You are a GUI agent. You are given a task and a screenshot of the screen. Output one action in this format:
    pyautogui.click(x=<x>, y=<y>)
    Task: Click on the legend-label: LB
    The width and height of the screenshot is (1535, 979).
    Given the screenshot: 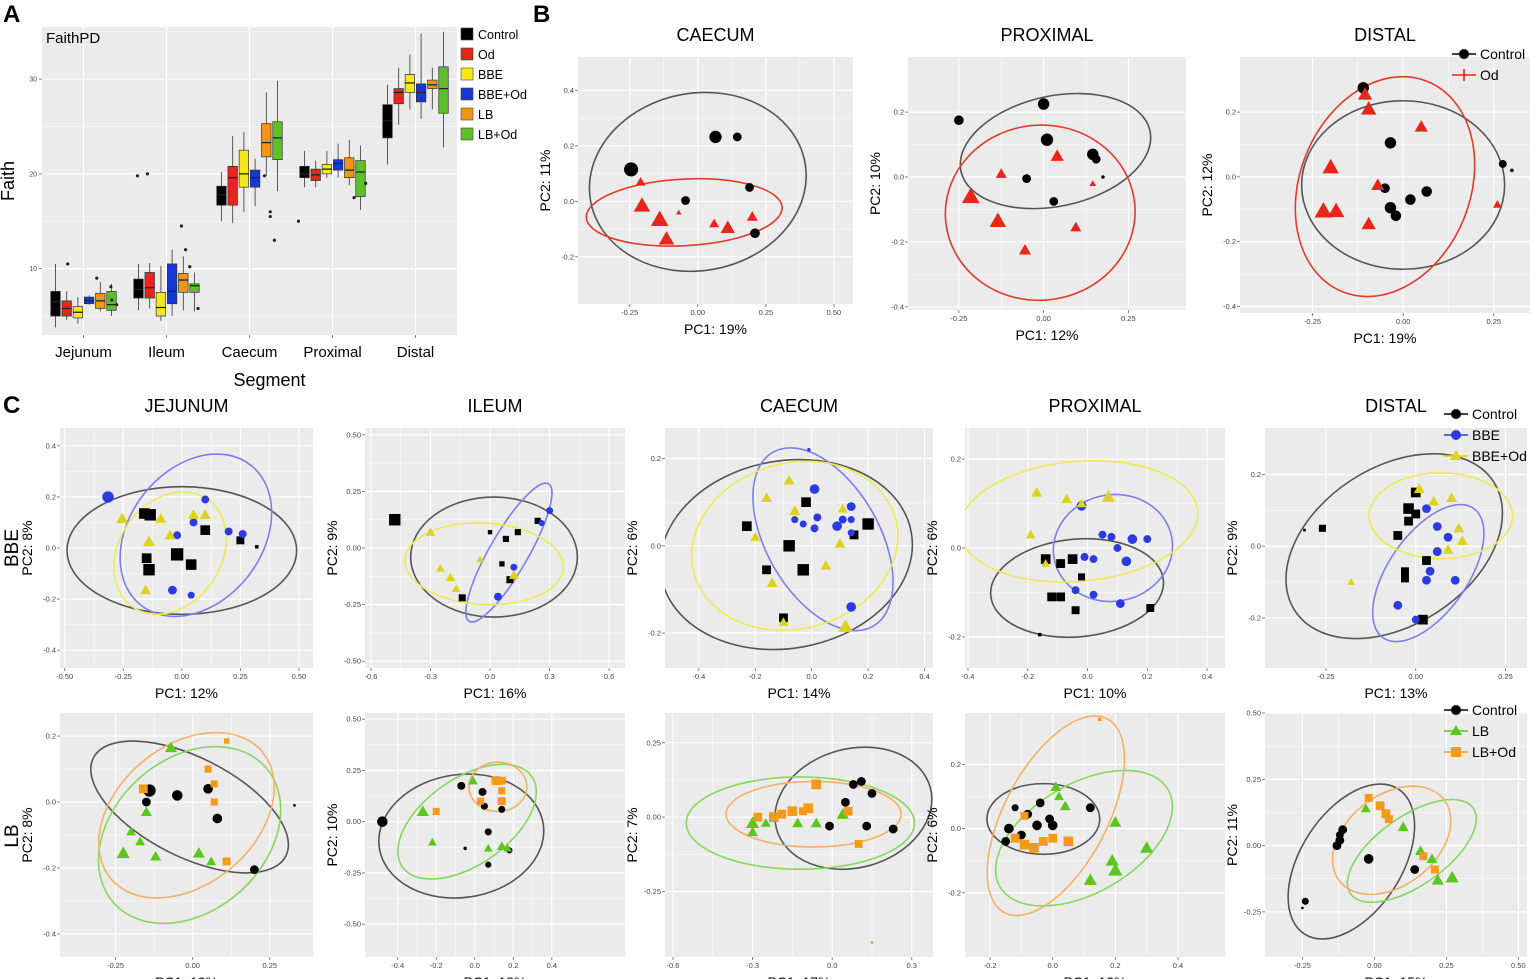 What is the action you would take?
    pyautogui.click(x=485, y=115)
    